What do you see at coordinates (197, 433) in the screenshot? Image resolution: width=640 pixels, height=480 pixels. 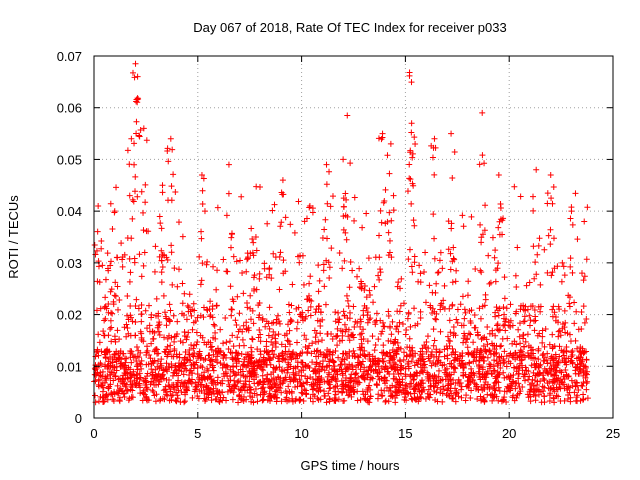 I see `x-tick-label: 5` at bounding box center [197, 433].